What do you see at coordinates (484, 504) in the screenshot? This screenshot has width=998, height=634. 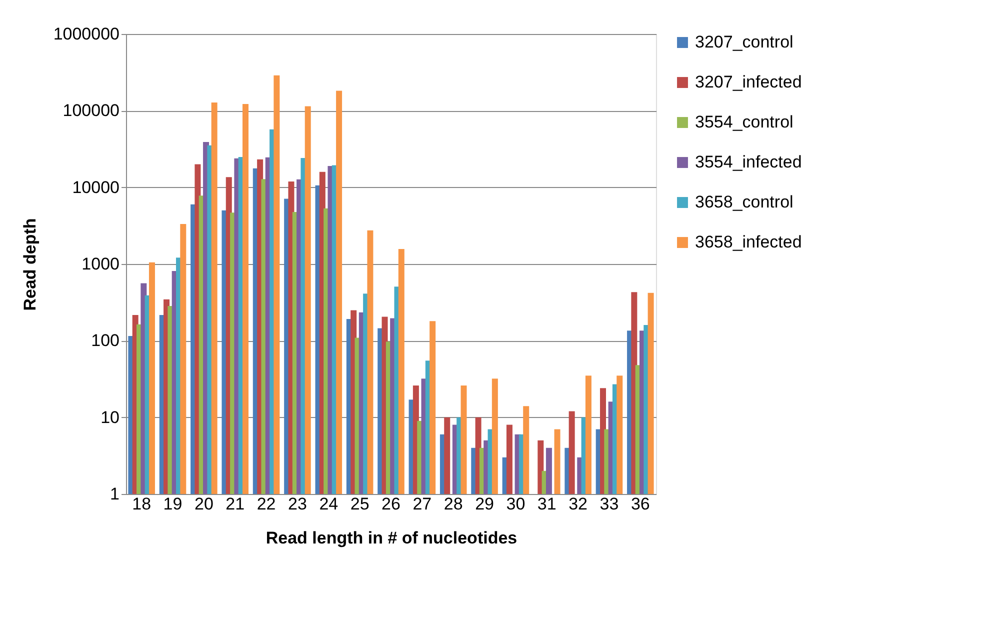 I see `x-tick-label: 29` at bounding box center [484, 504].